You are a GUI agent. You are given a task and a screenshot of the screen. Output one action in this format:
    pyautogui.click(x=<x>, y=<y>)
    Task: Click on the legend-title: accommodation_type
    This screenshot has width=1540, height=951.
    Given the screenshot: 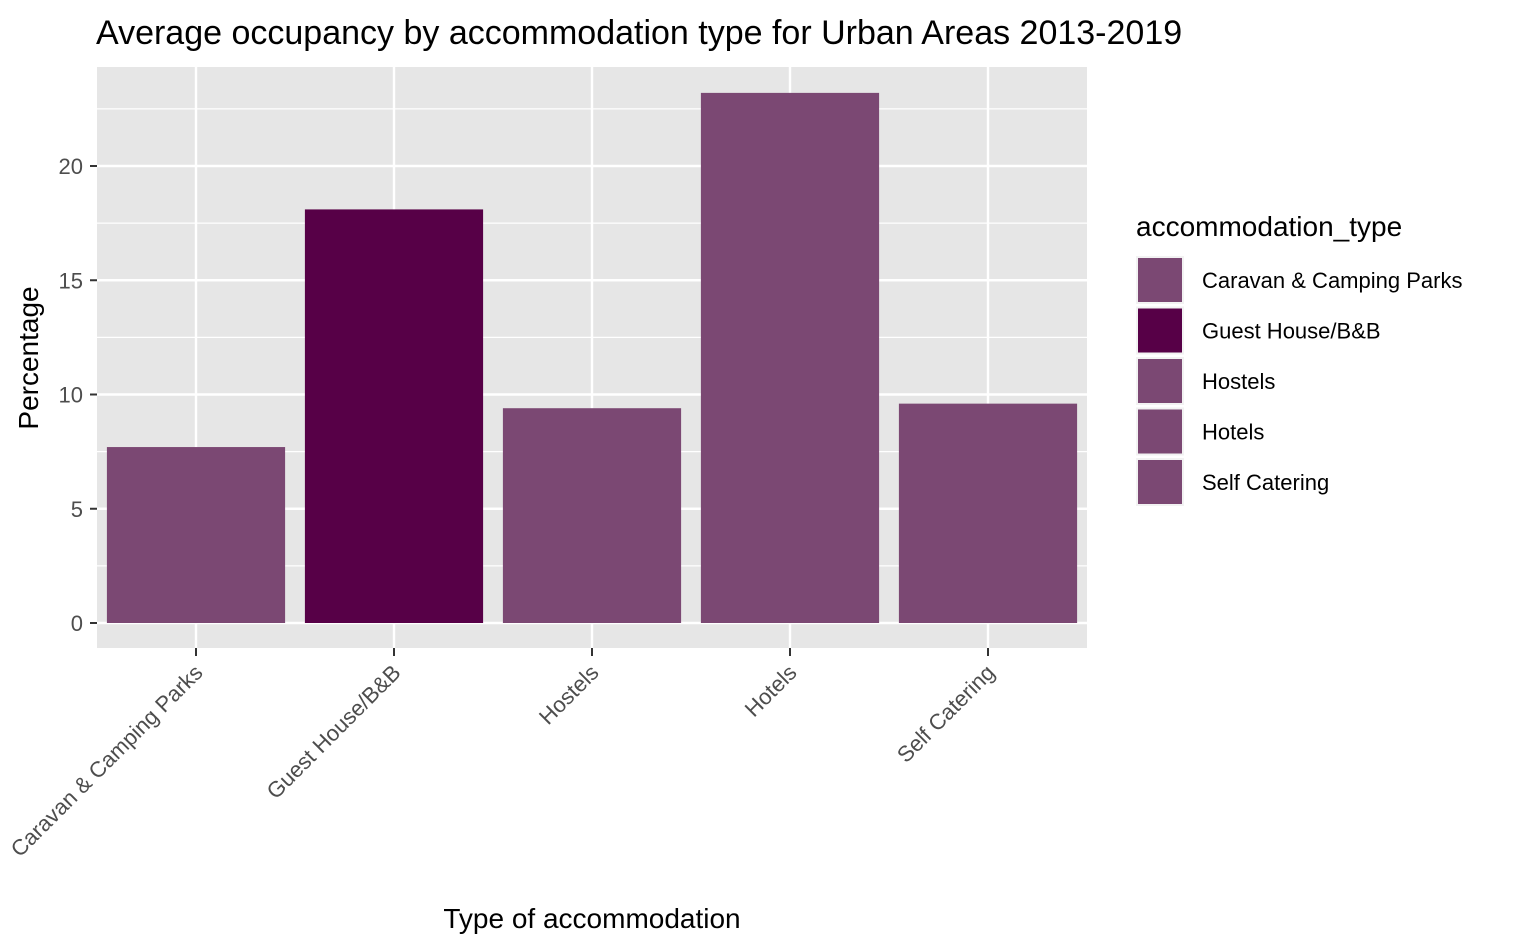 What is the action you would take?
    pyautogui.click(x=1269, y=226)
    